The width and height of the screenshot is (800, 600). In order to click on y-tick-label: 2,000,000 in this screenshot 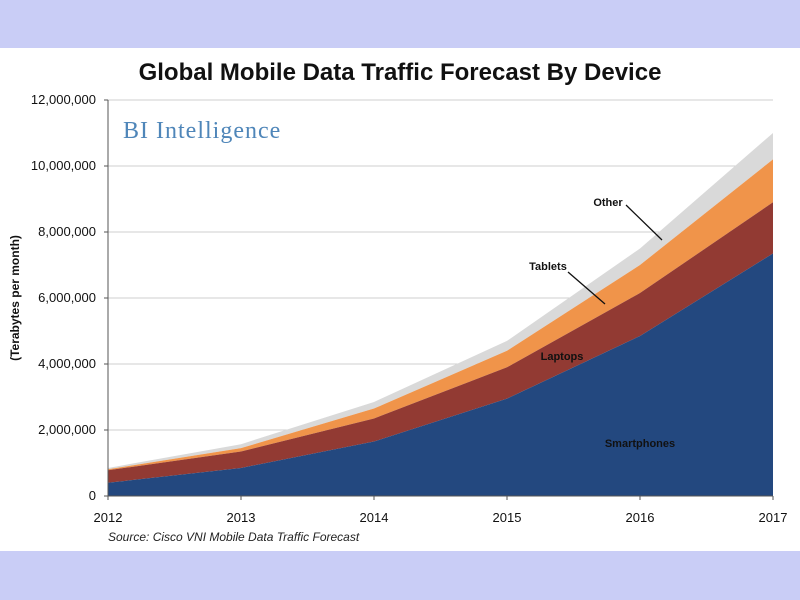, I will do `click(67, 429)`.